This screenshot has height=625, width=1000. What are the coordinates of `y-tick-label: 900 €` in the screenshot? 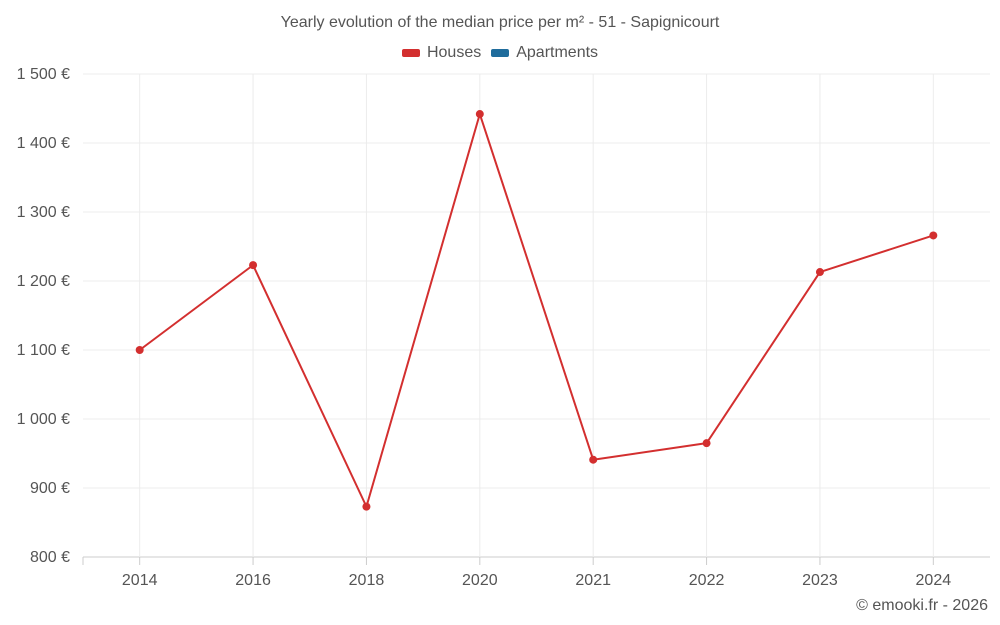 It's located at (50, 488).